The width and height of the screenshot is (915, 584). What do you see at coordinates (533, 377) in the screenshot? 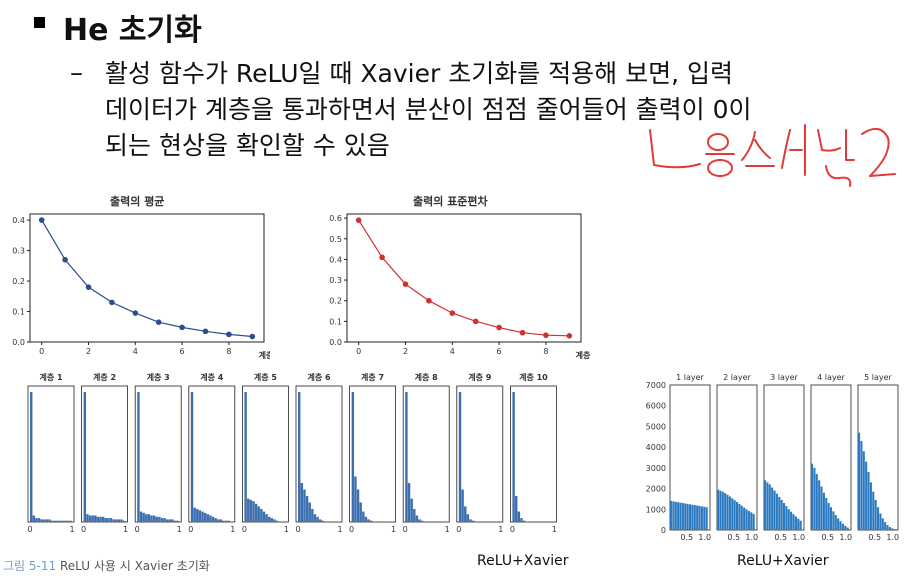
I see `panel-label: 계층 10` at bounding box center [533, 377].